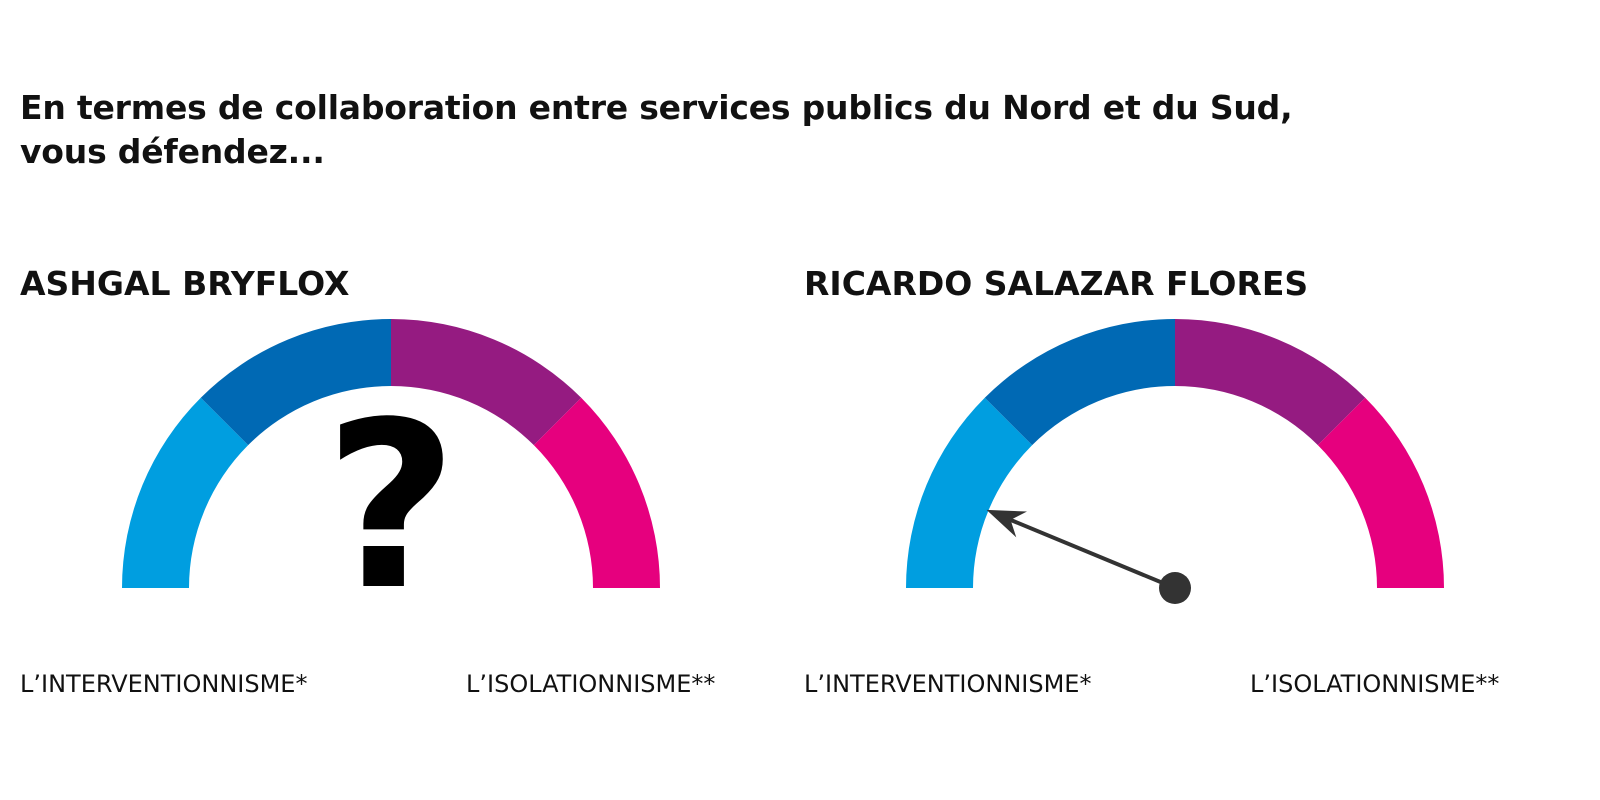 The width and height of the screenshot is (1600, 800). What do you see at coordinates (1092, 554) in the screenshot?
I see `needle-shaft` at bounding box center [1092, 554].